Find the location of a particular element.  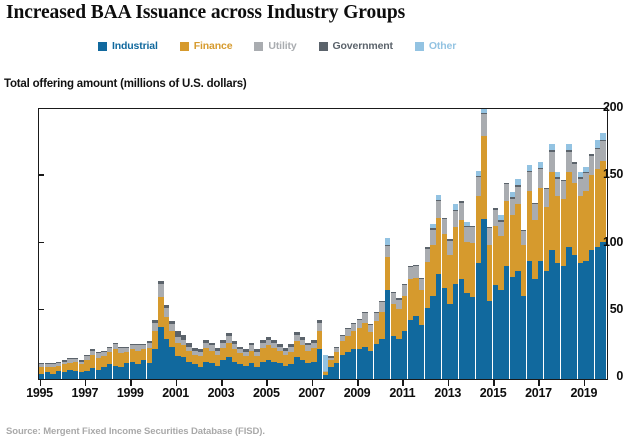

x-axis-tick-mark is located at coordinates (85, 383).